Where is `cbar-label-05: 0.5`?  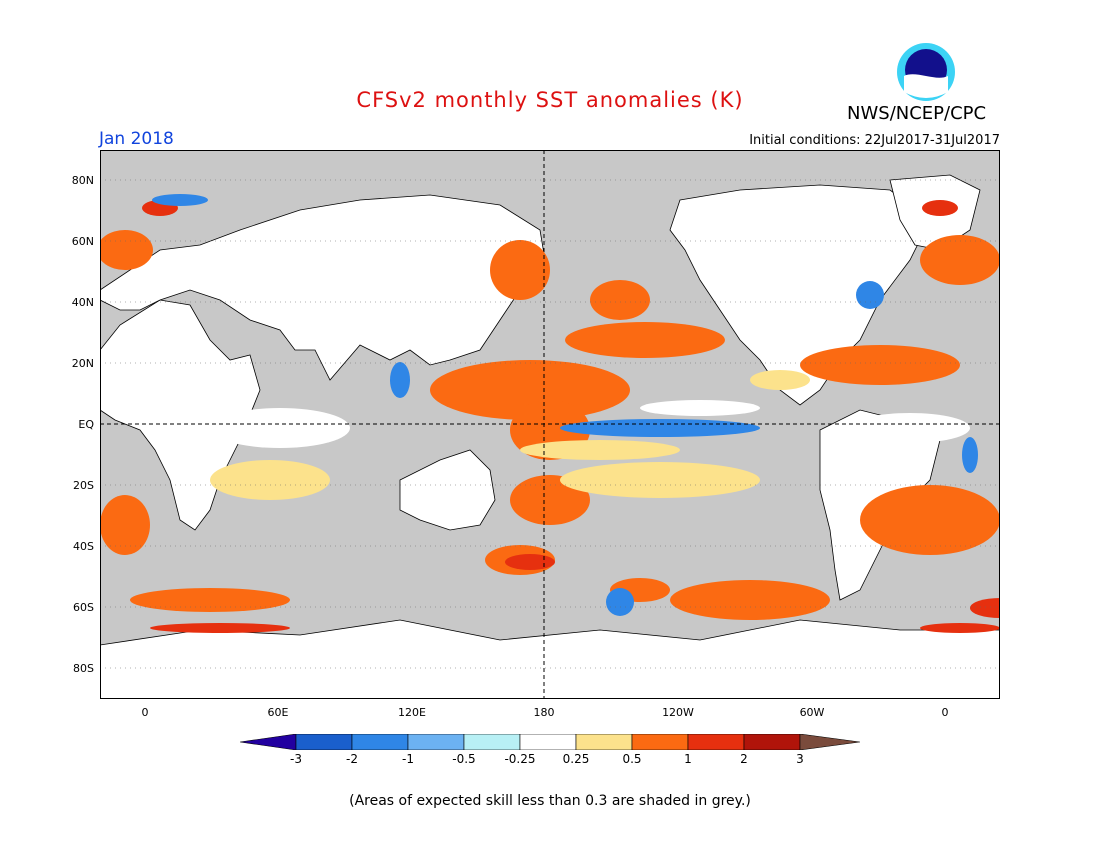 cbar-label-05: 0.5 is located at coordinates (632, 759).